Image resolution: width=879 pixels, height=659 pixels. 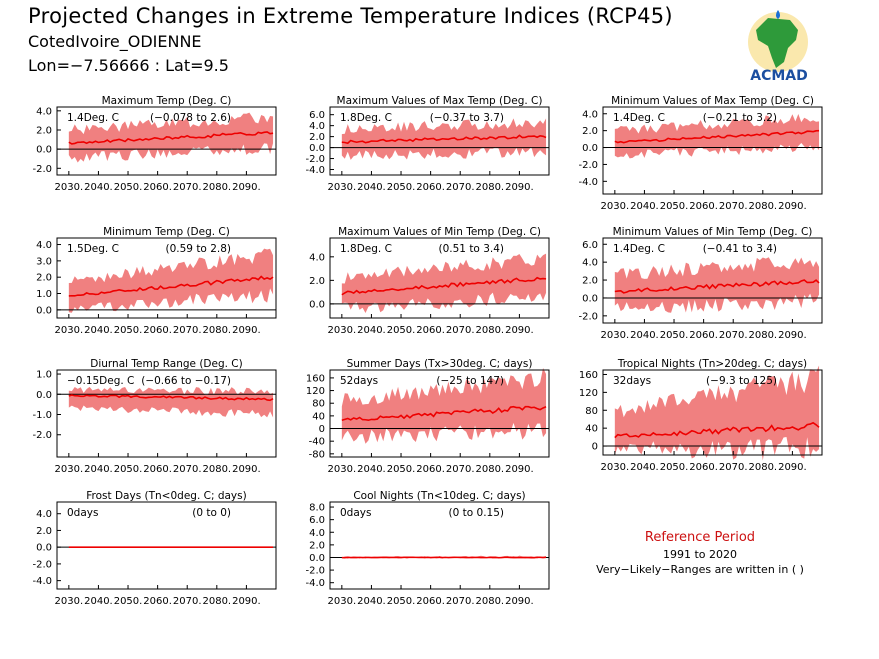 I want to click on station-name: CotedIvoire_ODIENNE, so click(x=115, y=41).